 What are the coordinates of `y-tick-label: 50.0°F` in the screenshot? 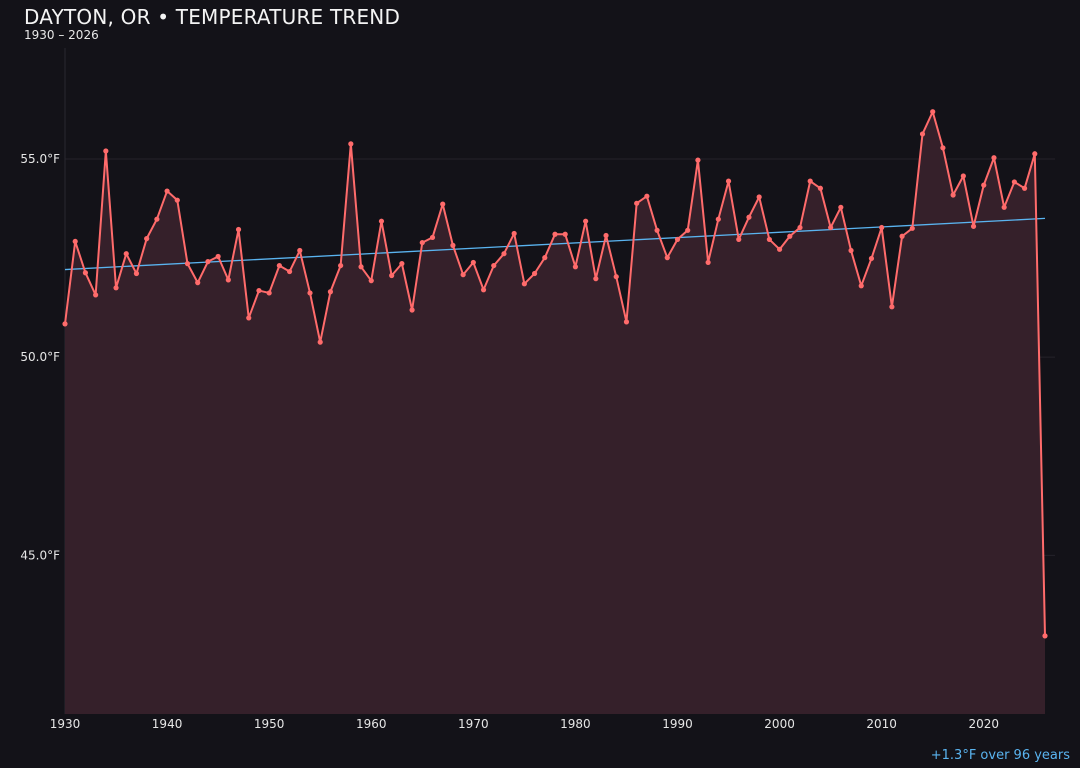 It's located at (40, 357).